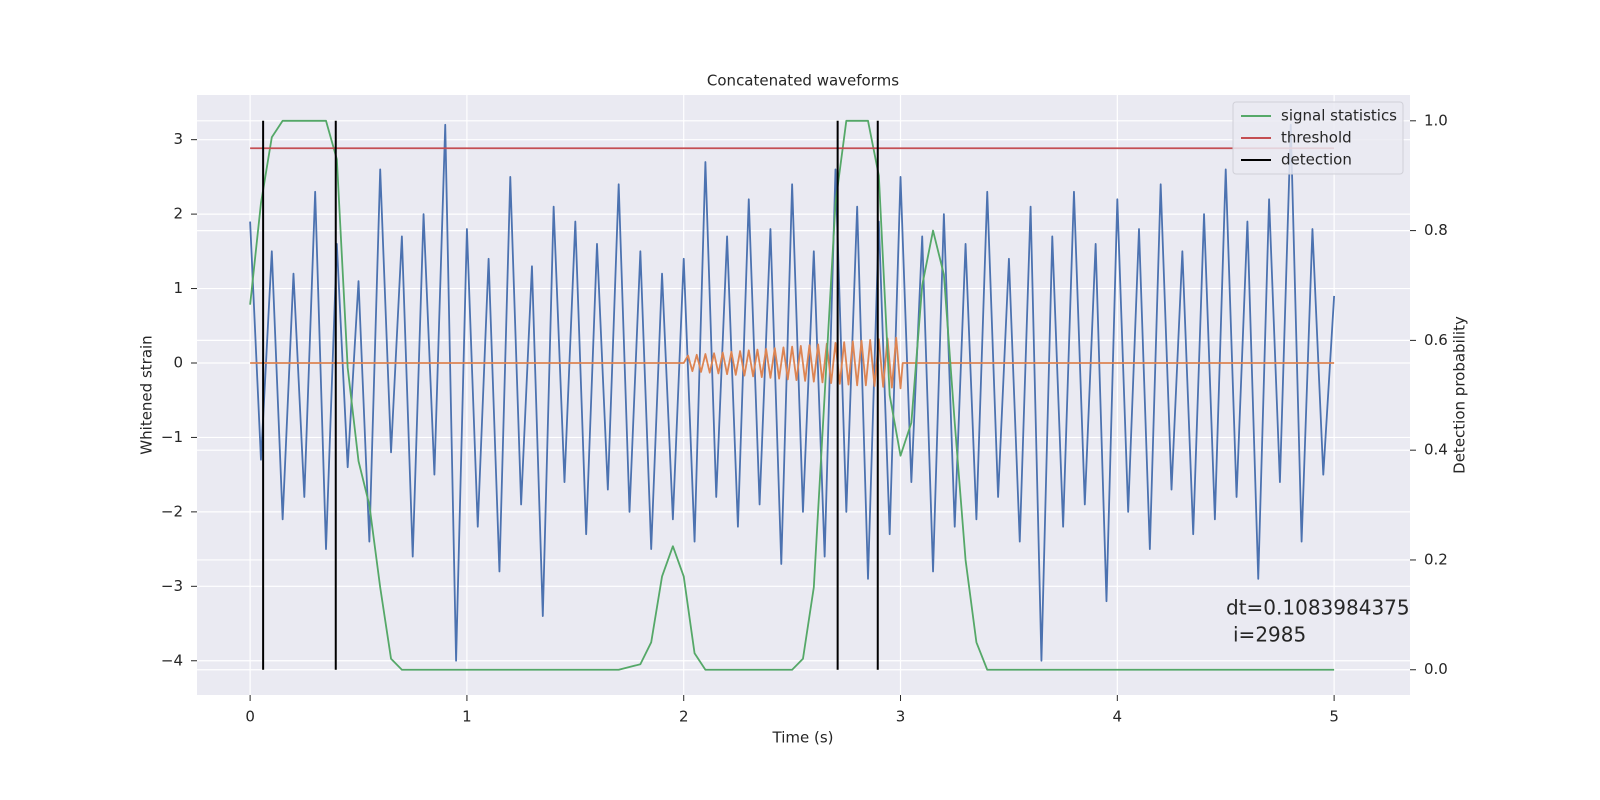 The height and width of the screenshot is (800, 1600). I want to click on y2-tick-label: 0.8, so click(1436, 230).